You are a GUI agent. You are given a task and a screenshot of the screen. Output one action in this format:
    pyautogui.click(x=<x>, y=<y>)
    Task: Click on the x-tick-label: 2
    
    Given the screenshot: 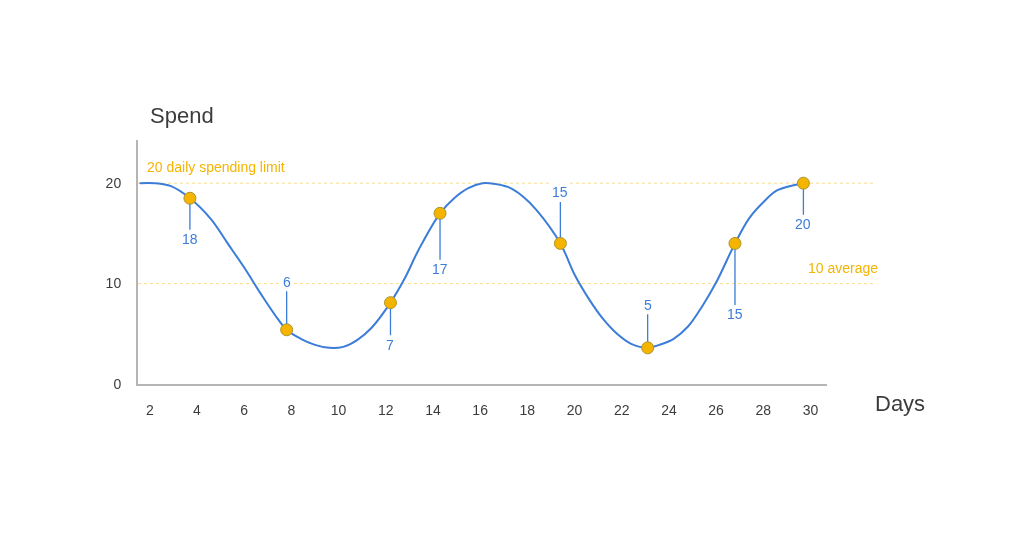 What is the action you would take?
    pyautogui.click(x=149, y=409)
    